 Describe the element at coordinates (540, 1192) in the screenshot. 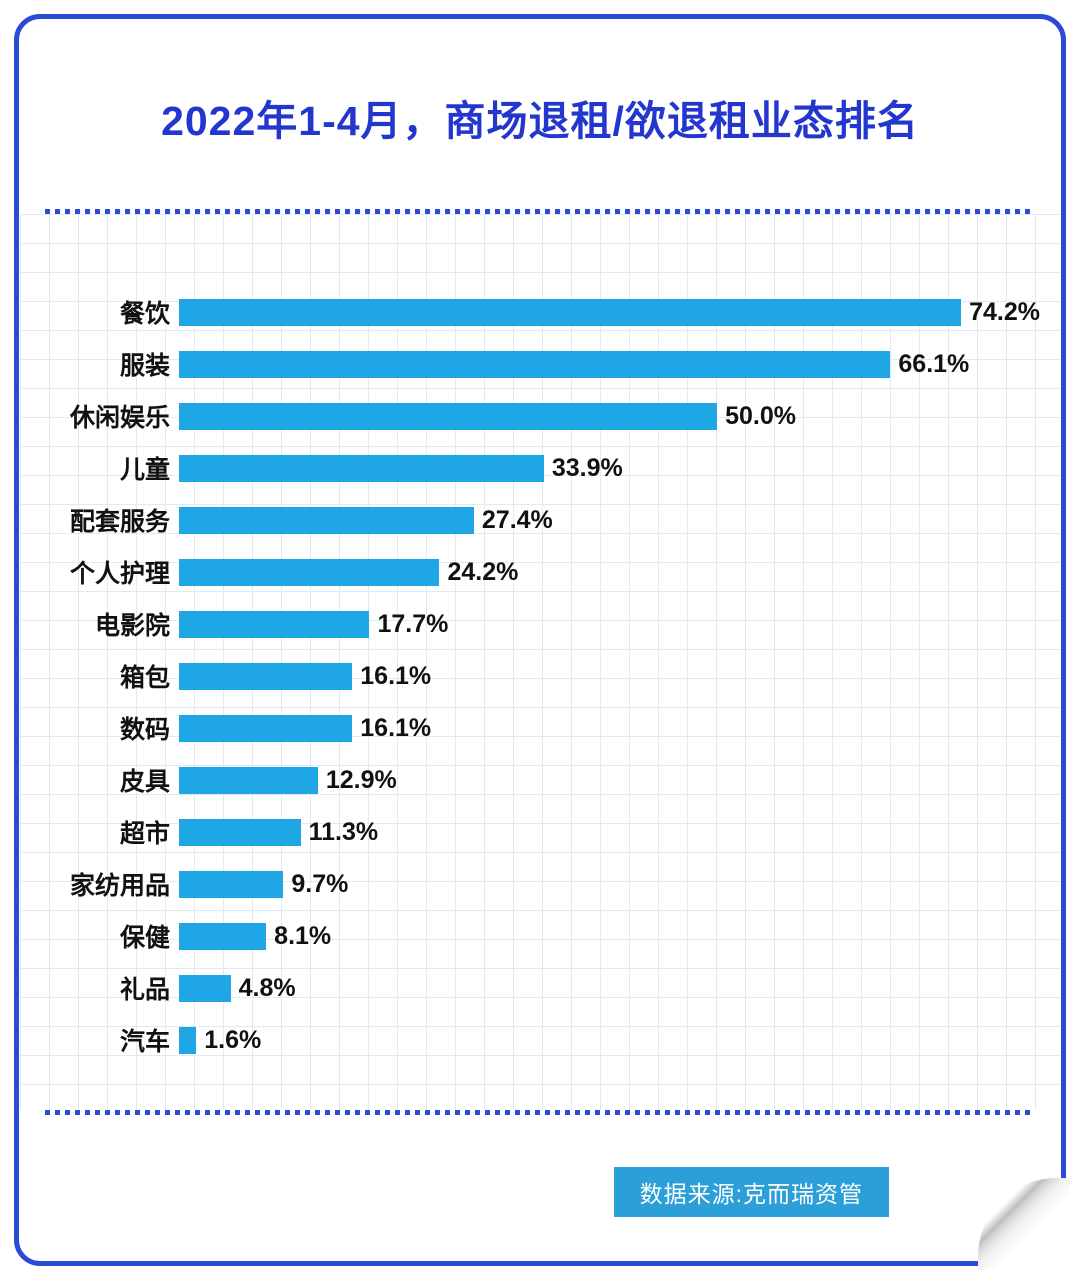

I see `footer: 数据来源:克而瑞资管` at that location.